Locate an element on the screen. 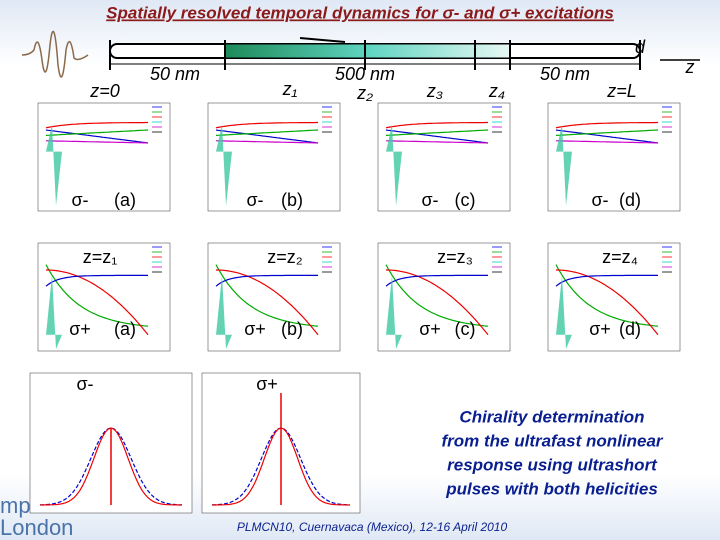 The height and width of the screenshot is (540, 720). note-line: response using ultrashort is located at coordinates (552, 464).